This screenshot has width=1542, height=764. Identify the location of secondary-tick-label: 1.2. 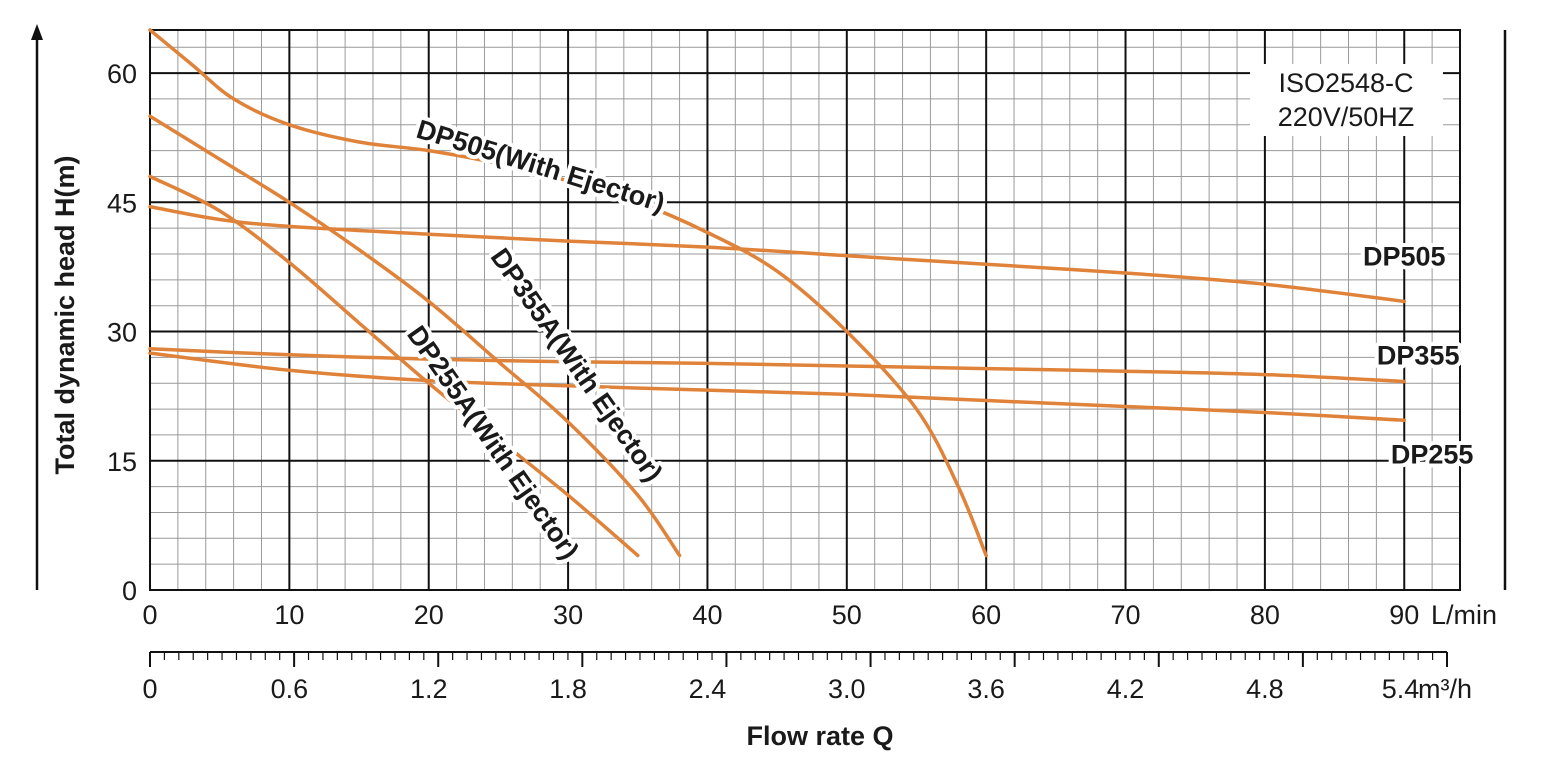
(429, 689).